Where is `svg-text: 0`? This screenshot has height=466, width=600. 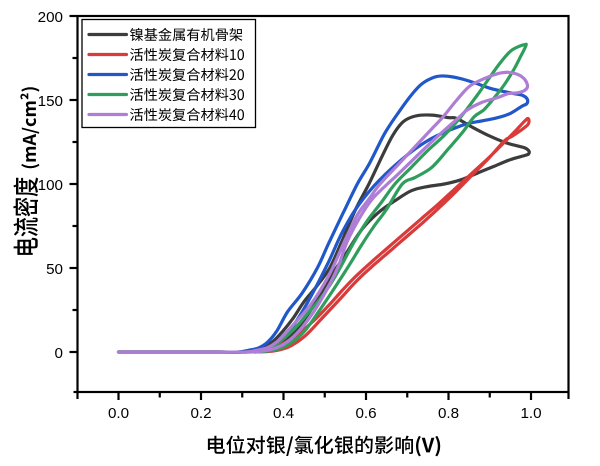
svg-text: 0 is located at coordinates (59, 353).